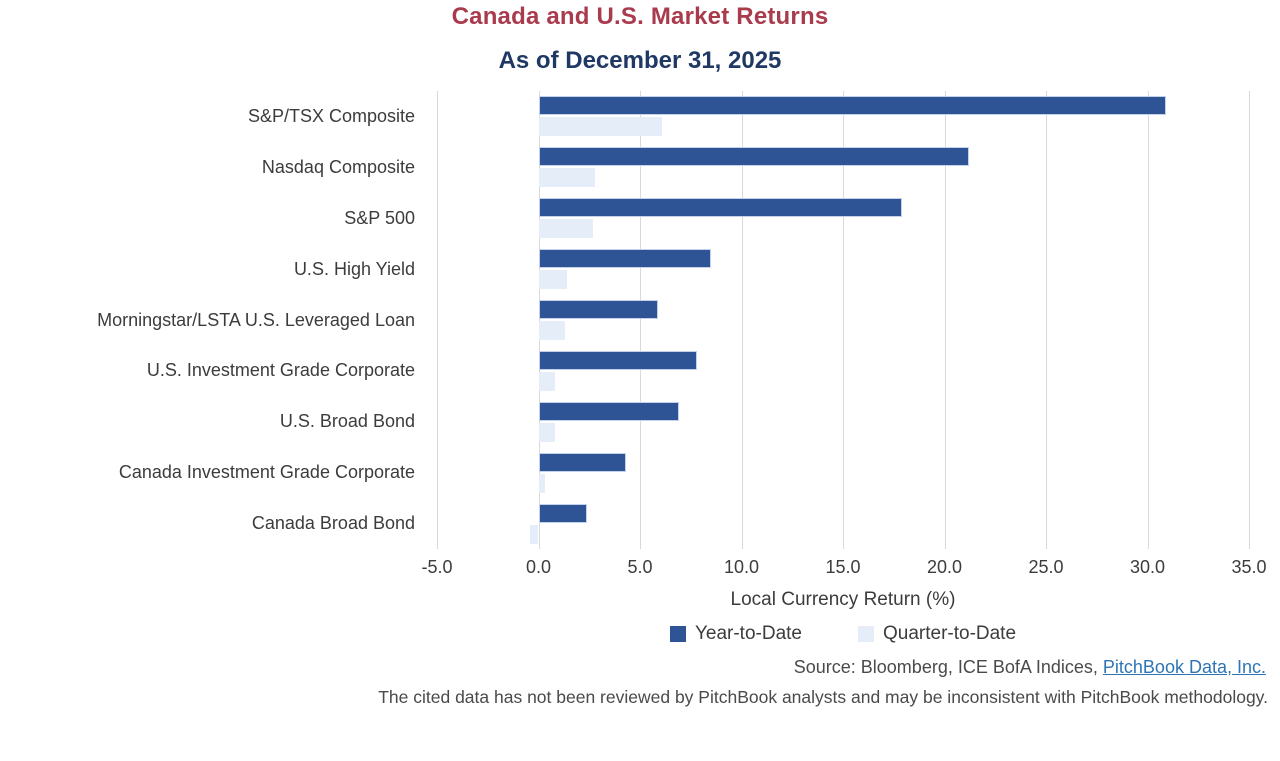 Image resolution: width=1280 pixels, height=761 pixels. Describe the element at coordinates (1249, 567) in the screenshot. I see `x-tick-label: 35.0` at that location.